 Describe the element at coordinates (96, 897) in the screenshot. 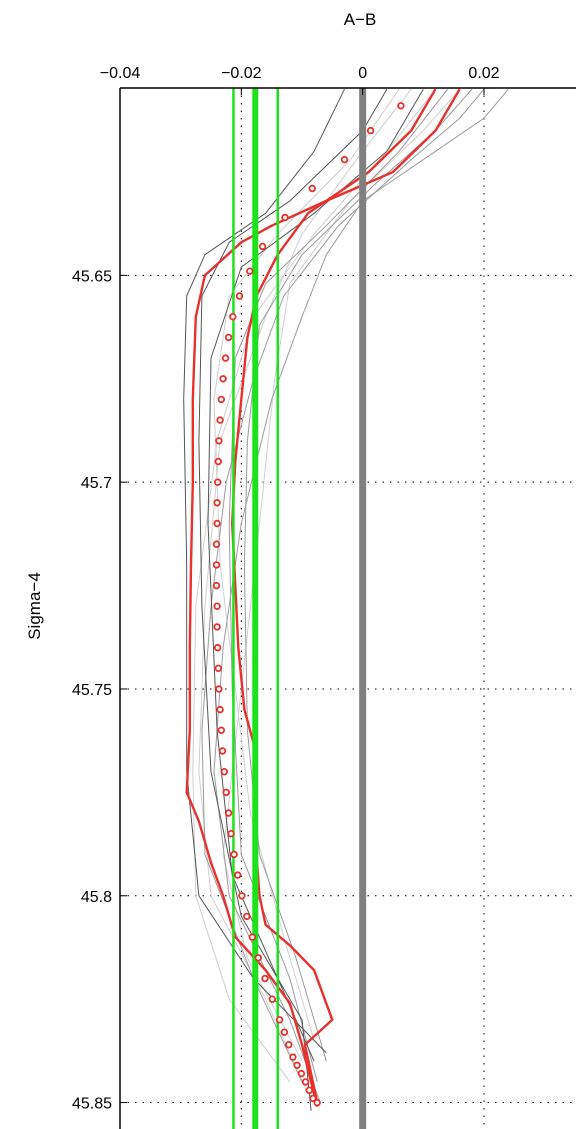

I see `y-tick-label: 45.8` at that location.